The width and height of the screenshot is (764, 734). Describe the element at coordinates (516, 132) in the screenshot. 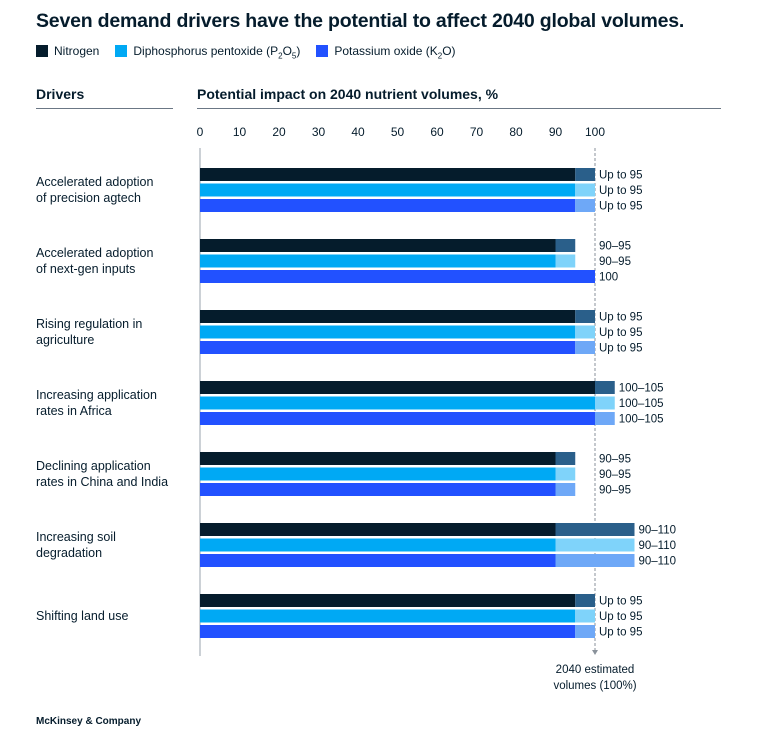

I see `x-tick-label: 80` at that location.